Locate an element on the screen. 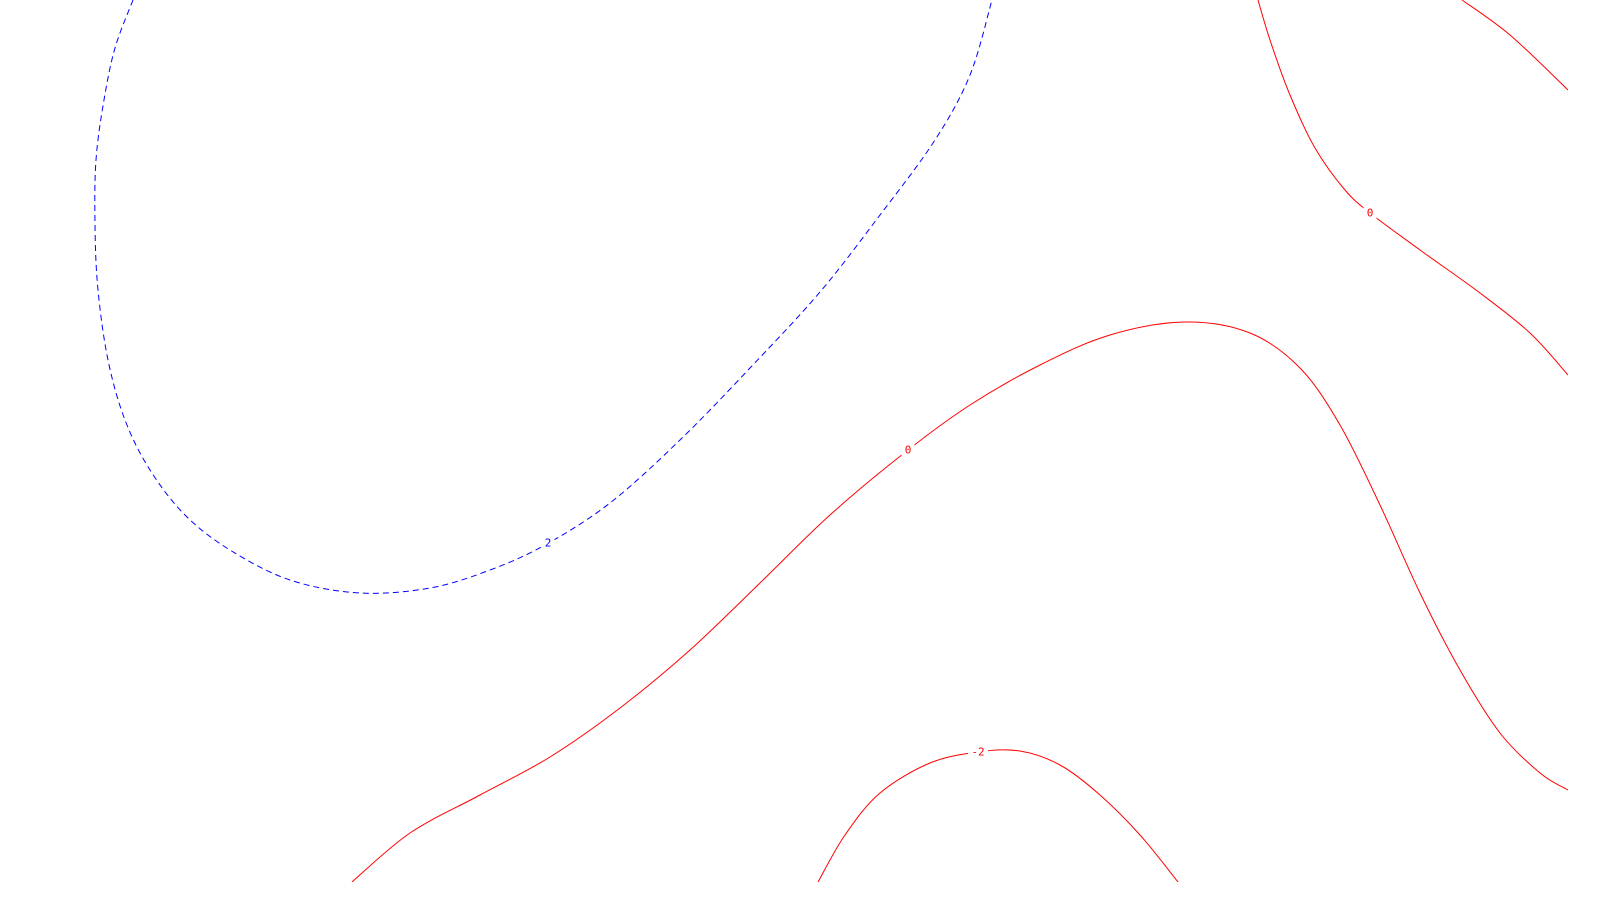 The height and width of the screenshot is (900, 1600). contour-label-3: 0 is located at coordinates (908, 450).